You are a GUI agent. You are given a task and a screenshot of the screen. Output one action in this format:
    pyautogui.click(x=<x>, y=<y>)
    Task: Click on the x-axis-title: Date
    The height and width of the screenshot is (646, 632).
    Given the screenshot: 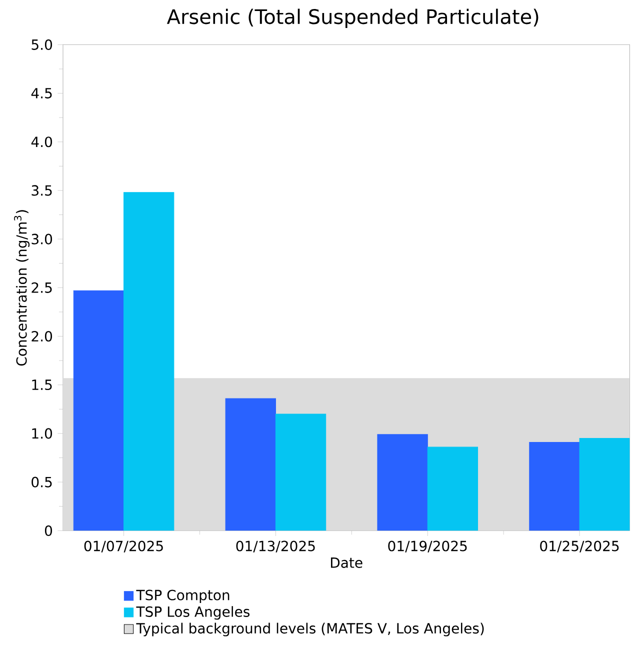 What is the action you would take?
    pyautogui.click(x=346, y=563)
    